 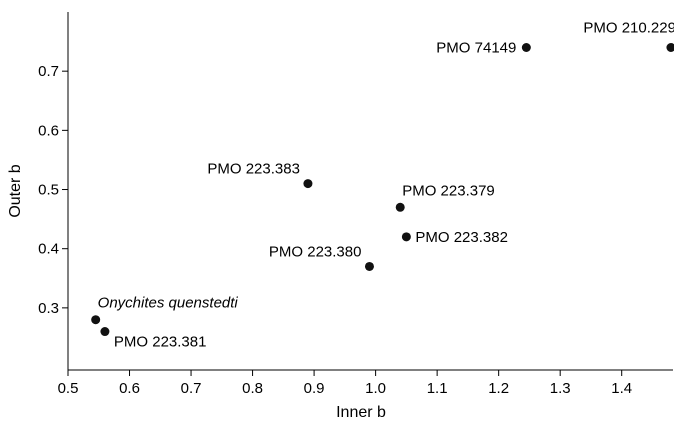 What do you see at coordinates (375, 388) in the screenshot?
I see `x-tick-label: 1.0` at bounding box center [375, 388].